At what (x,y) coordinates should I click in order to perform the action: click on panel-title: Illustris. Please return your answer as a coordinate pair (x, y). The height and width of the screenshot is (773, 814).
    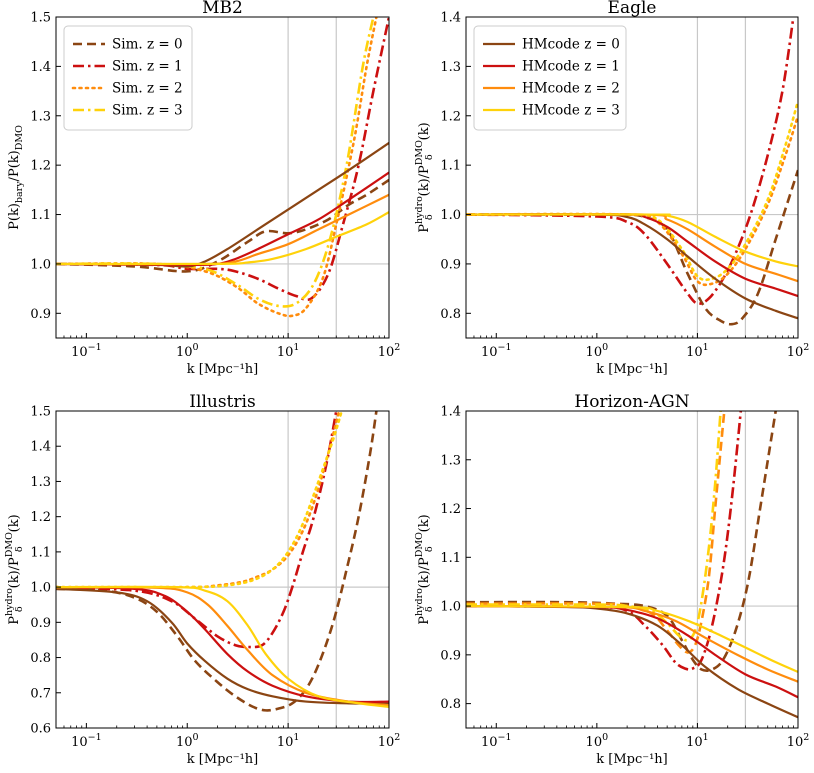
    Looking at the image, I should click on (222, 402).